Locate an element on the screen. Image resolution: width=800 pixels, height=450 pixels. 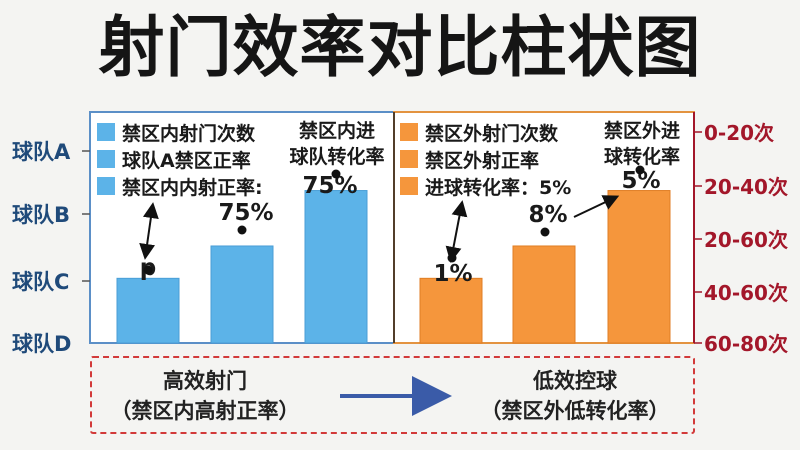
annotation-top-line1: 禁区外进 is located at coordinates (642, 130).